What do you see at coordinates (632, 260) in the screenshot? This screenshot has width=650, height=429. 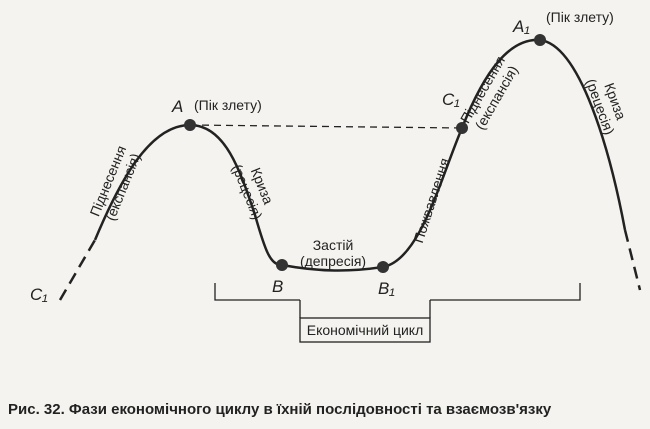 I see `curve-end` at bounding box center [632, 260].